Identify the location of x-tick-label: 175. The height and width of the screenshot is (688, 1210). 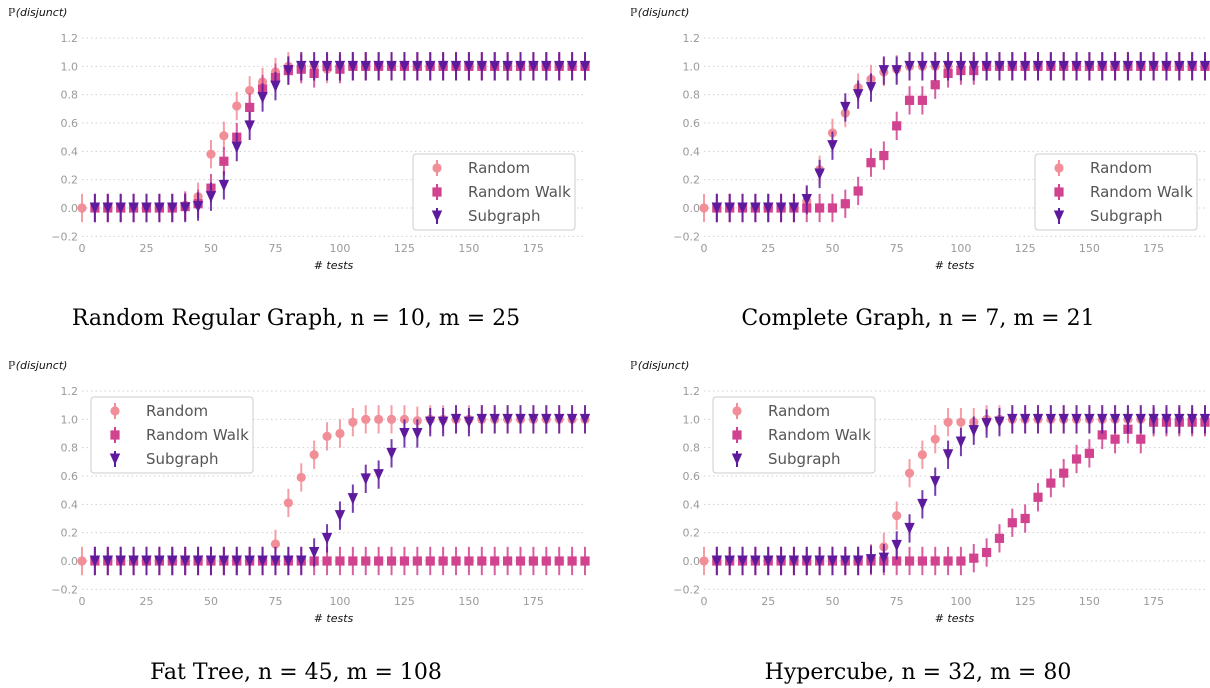
(533, 601).